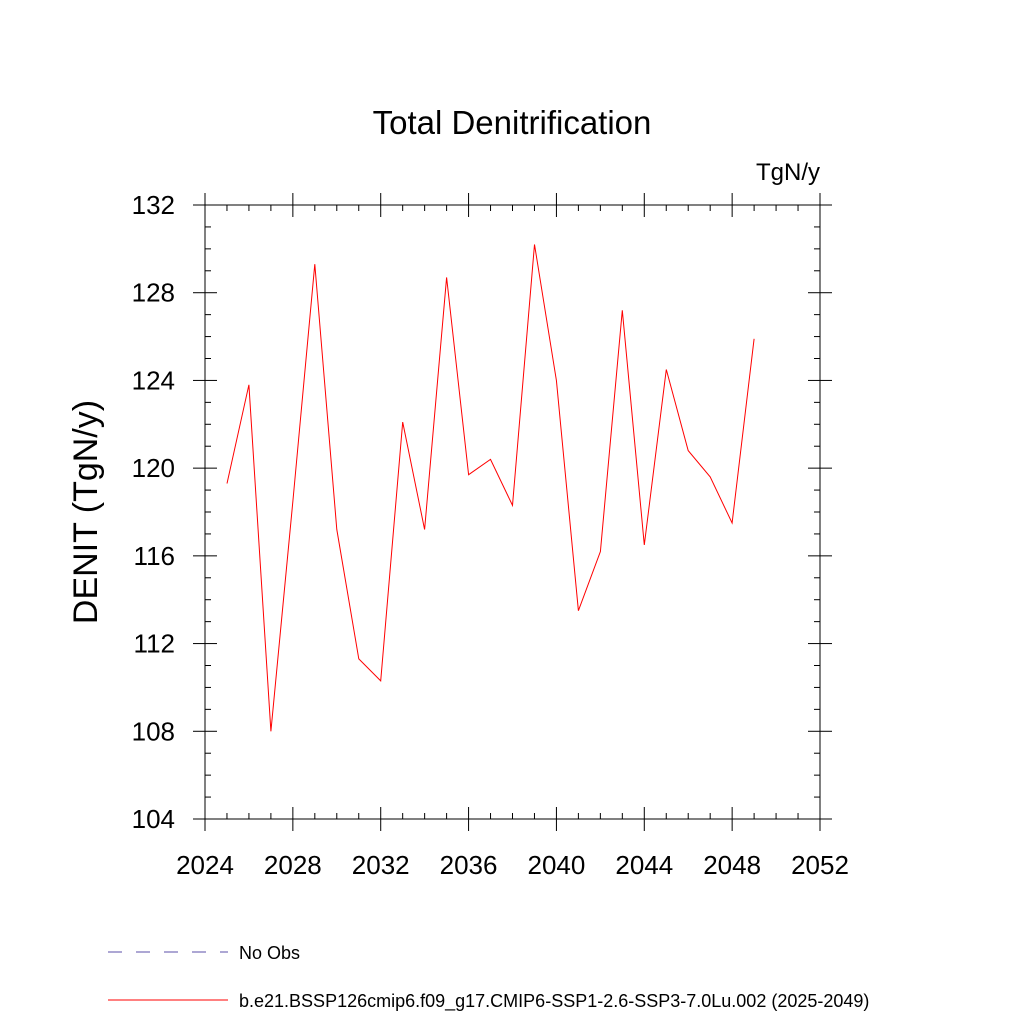 The image size is (1024, 1024). I want to click on x-tick-label: 2040, so click(557, 865).